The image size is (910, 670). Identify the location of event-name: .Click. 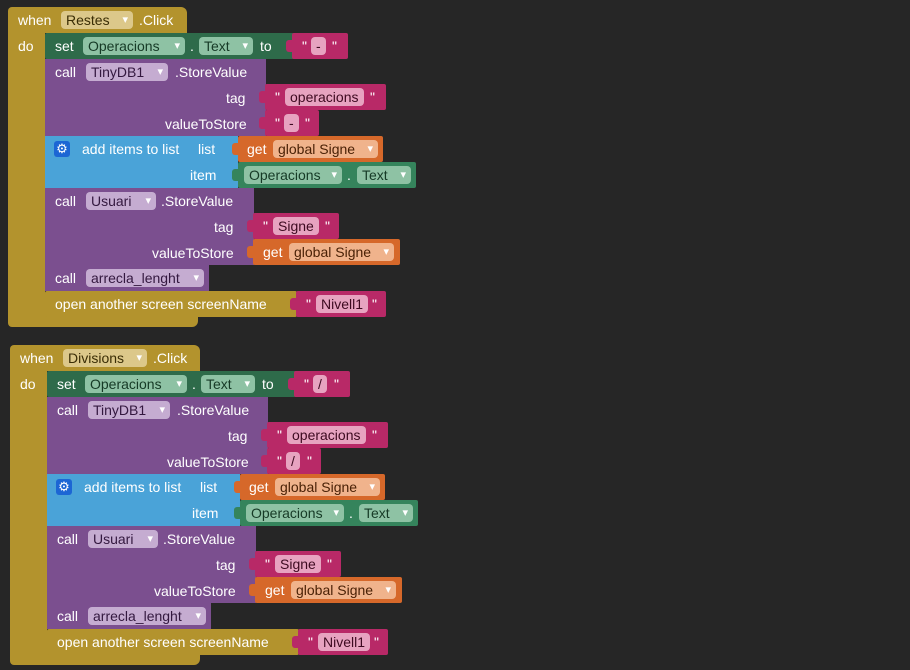
(156, 20).